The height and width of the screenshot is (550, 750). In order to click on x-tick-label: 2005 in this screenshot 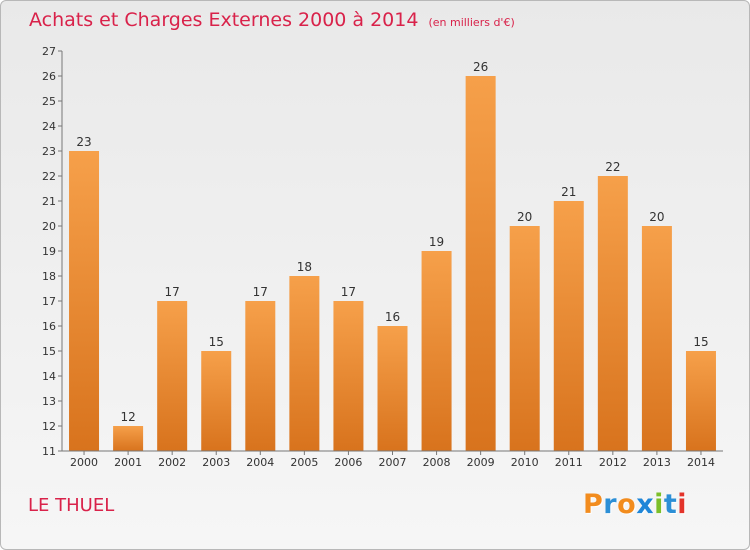, I will do `click(304, 462)`.